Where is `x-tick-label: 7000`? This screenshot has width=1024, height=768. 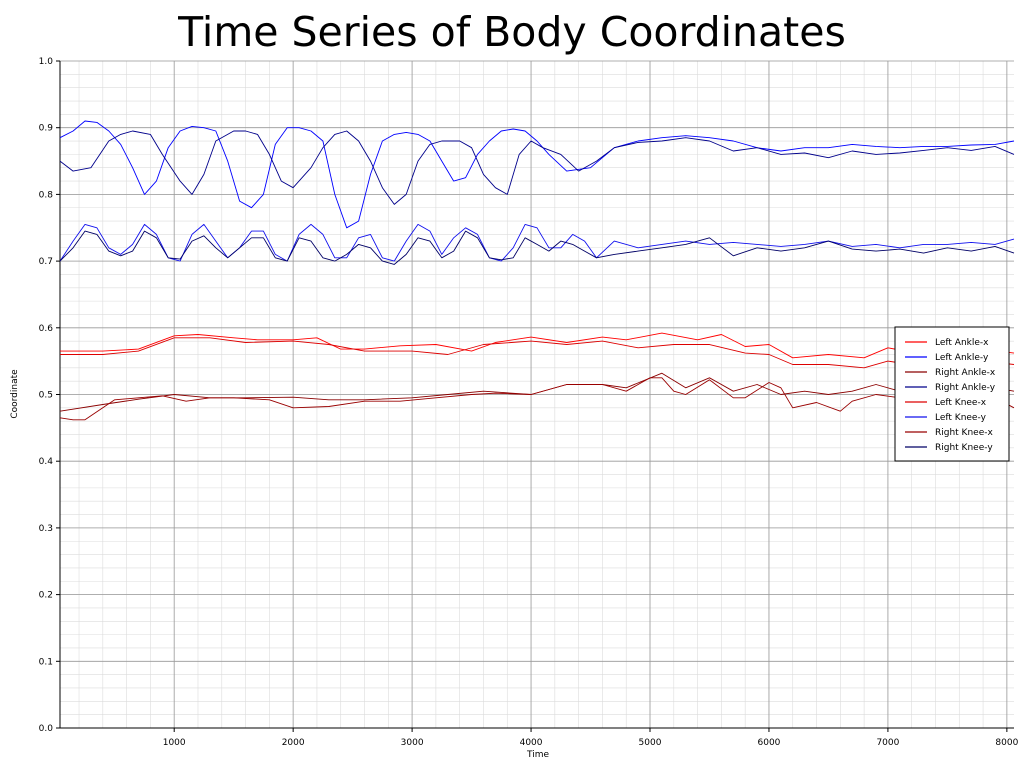
x-tick-label: 7000 is located at coordinates (887, 743).